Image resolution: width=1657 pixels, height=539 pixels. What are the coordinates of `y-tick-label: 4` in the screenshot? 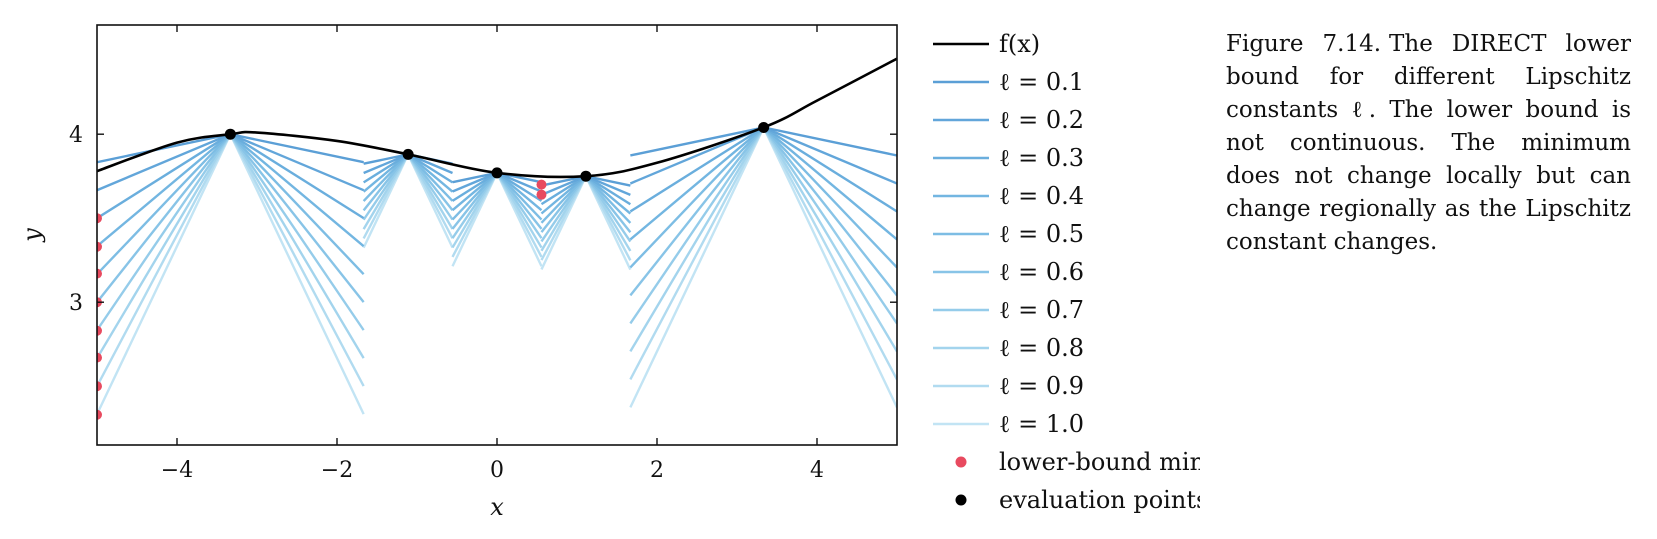 It's located at (76, 135).